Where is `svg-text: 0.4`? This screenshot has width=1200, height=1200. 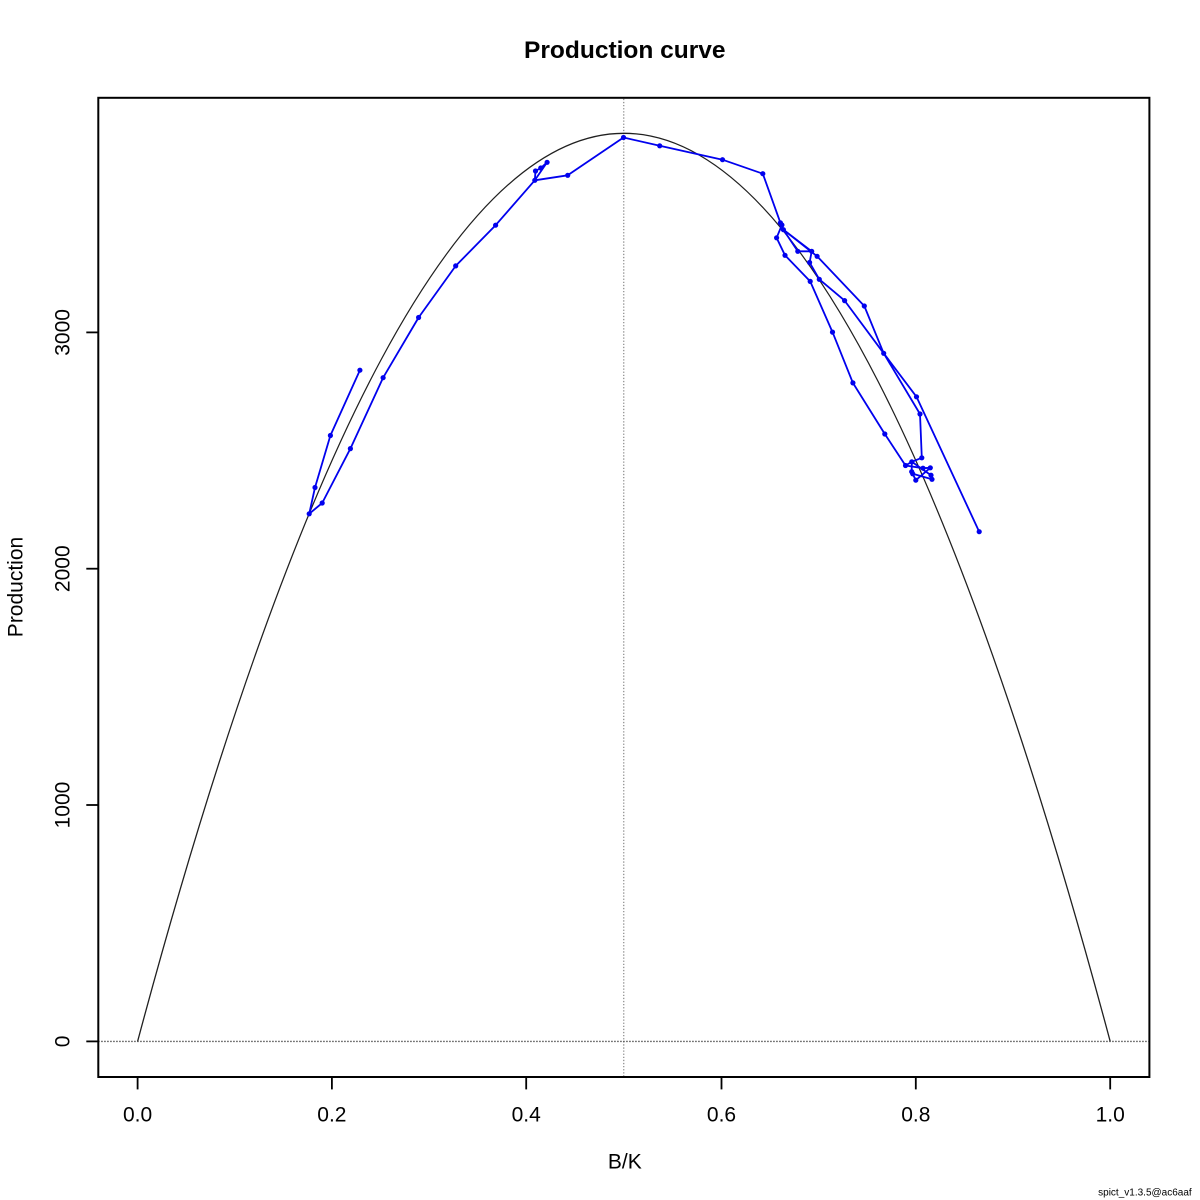 svg-text: 0.4 is located at coordinates (527, 1115).